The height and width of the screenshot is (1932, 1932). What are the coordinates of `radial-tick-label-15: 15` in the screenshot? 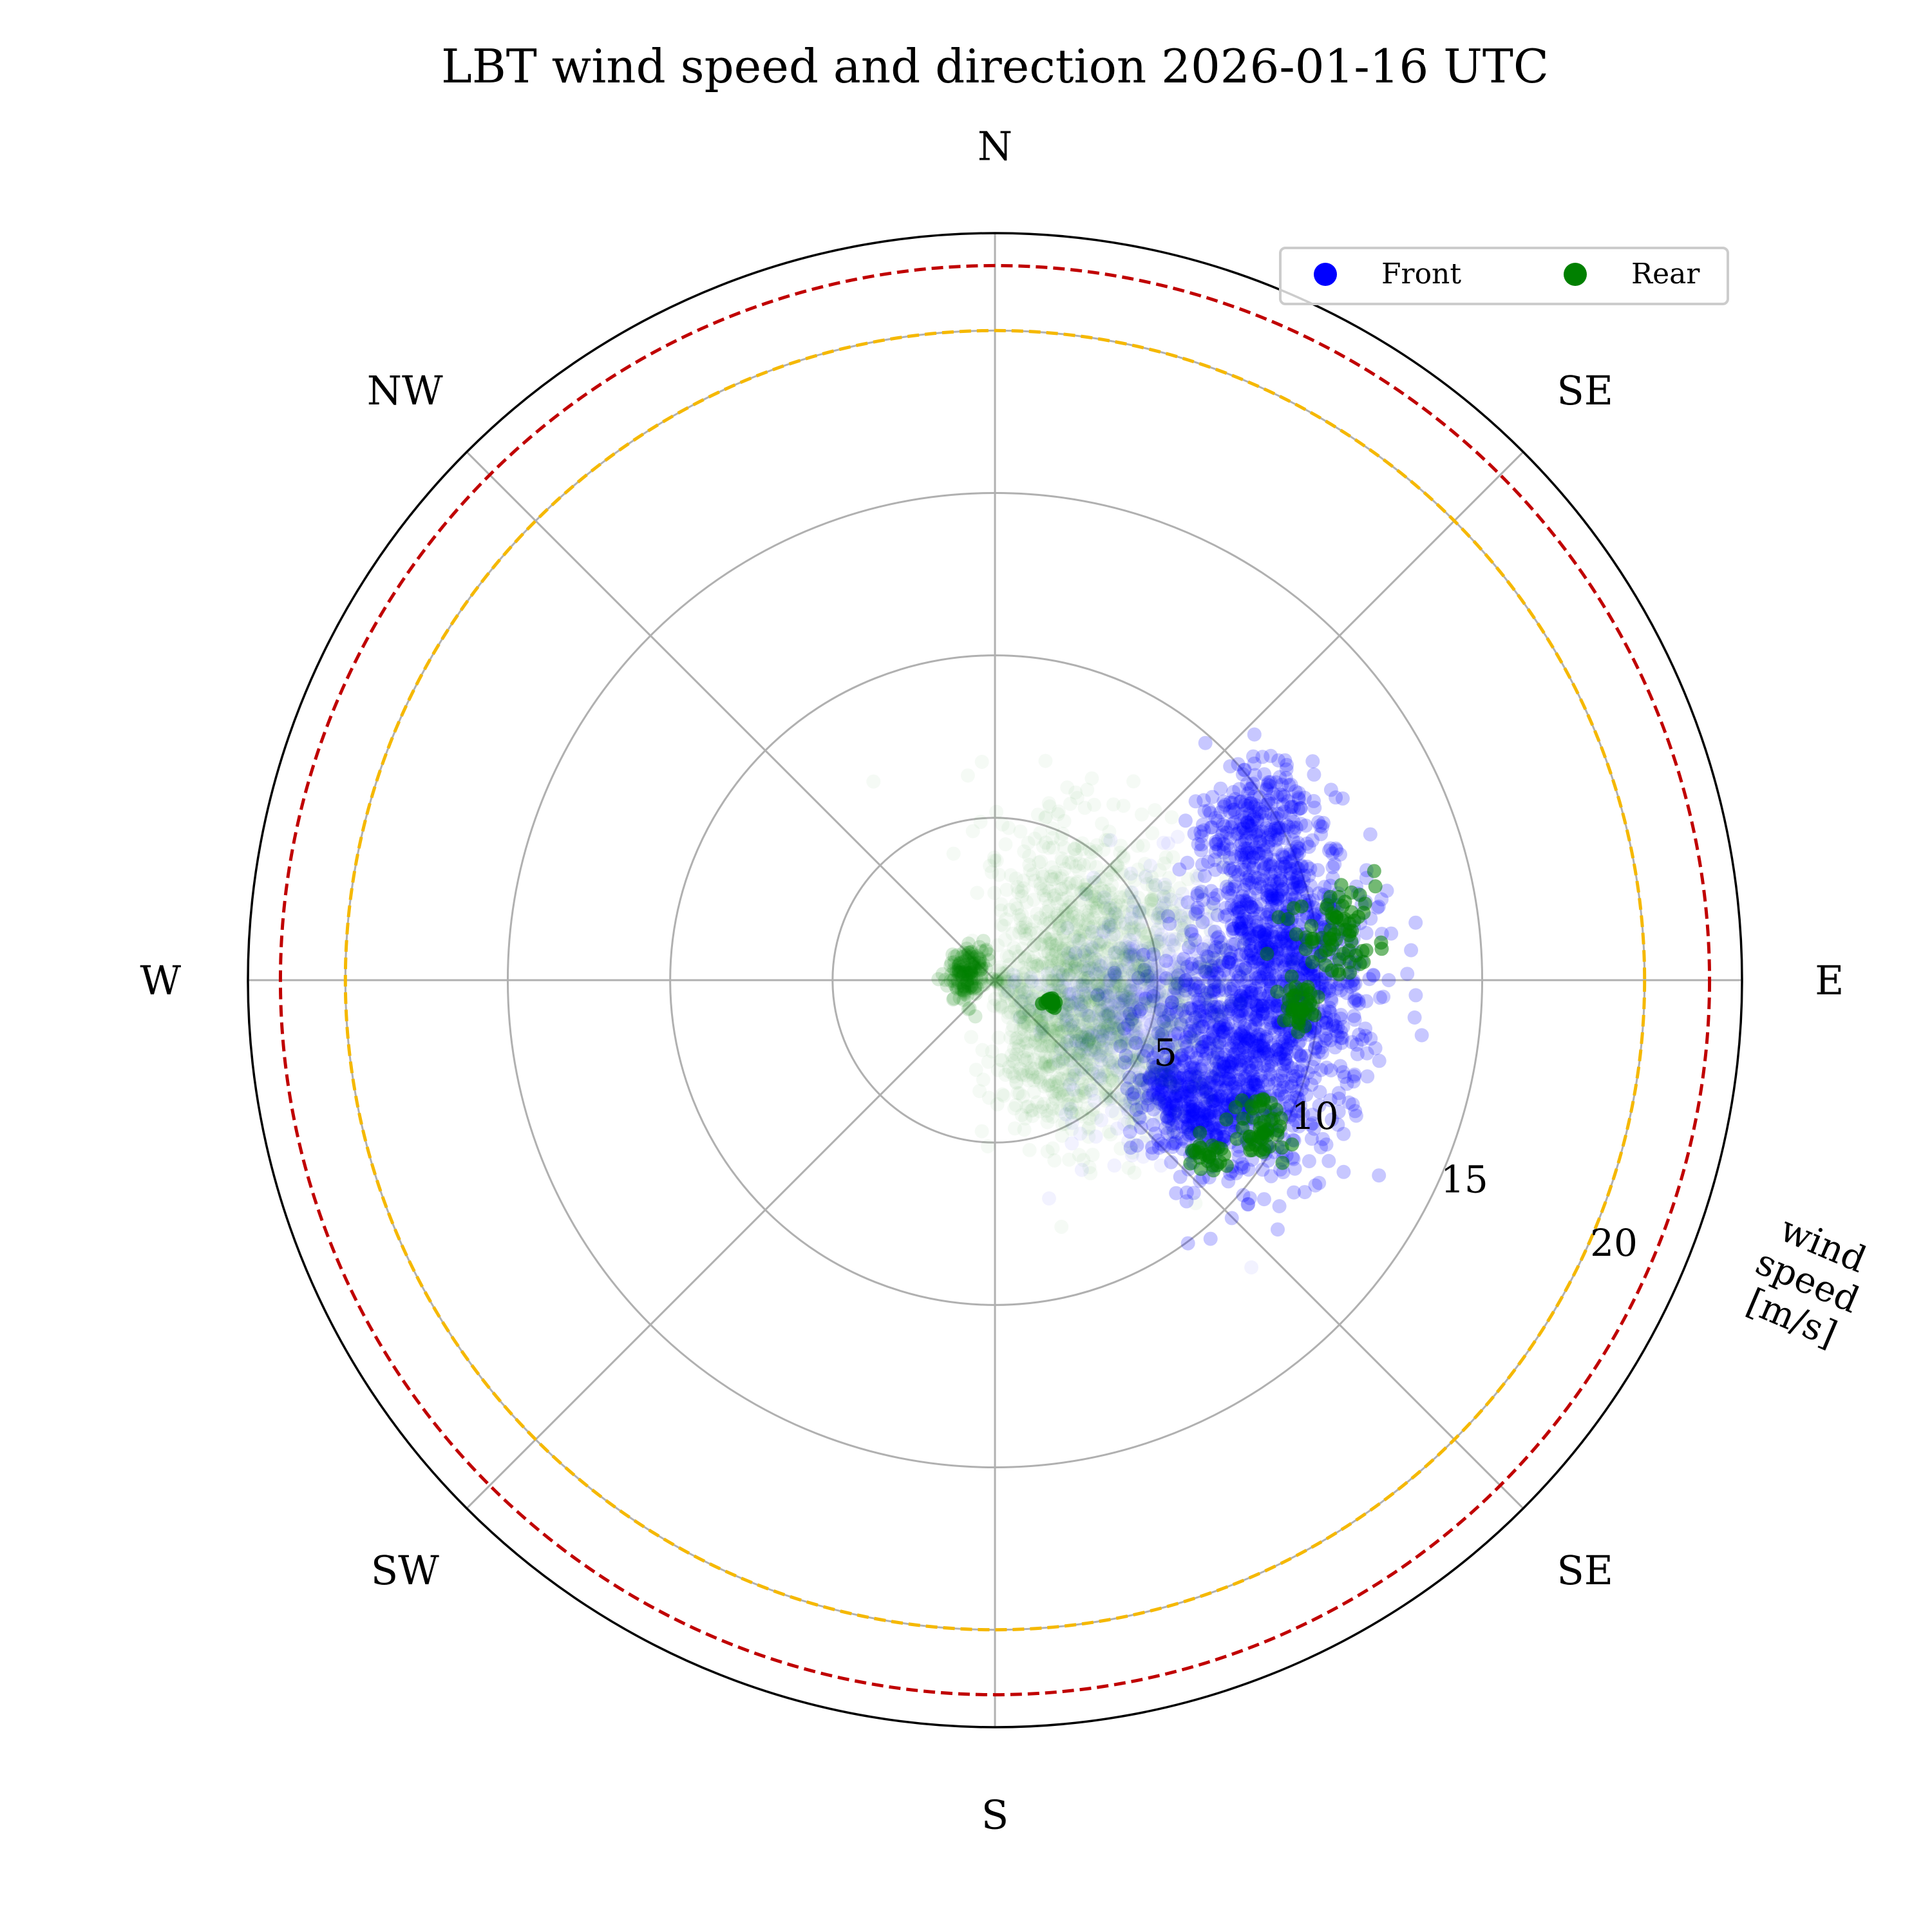 It's located at (1465, 1179).